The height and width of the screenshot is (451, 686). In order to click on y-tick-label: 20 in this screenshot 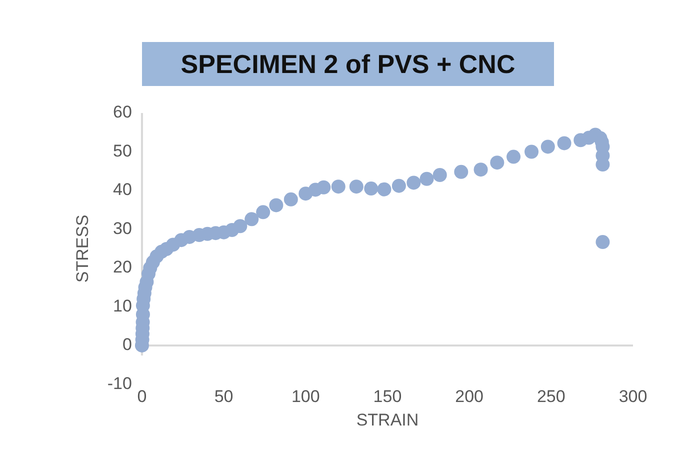, I will do `click(122, 267)`.